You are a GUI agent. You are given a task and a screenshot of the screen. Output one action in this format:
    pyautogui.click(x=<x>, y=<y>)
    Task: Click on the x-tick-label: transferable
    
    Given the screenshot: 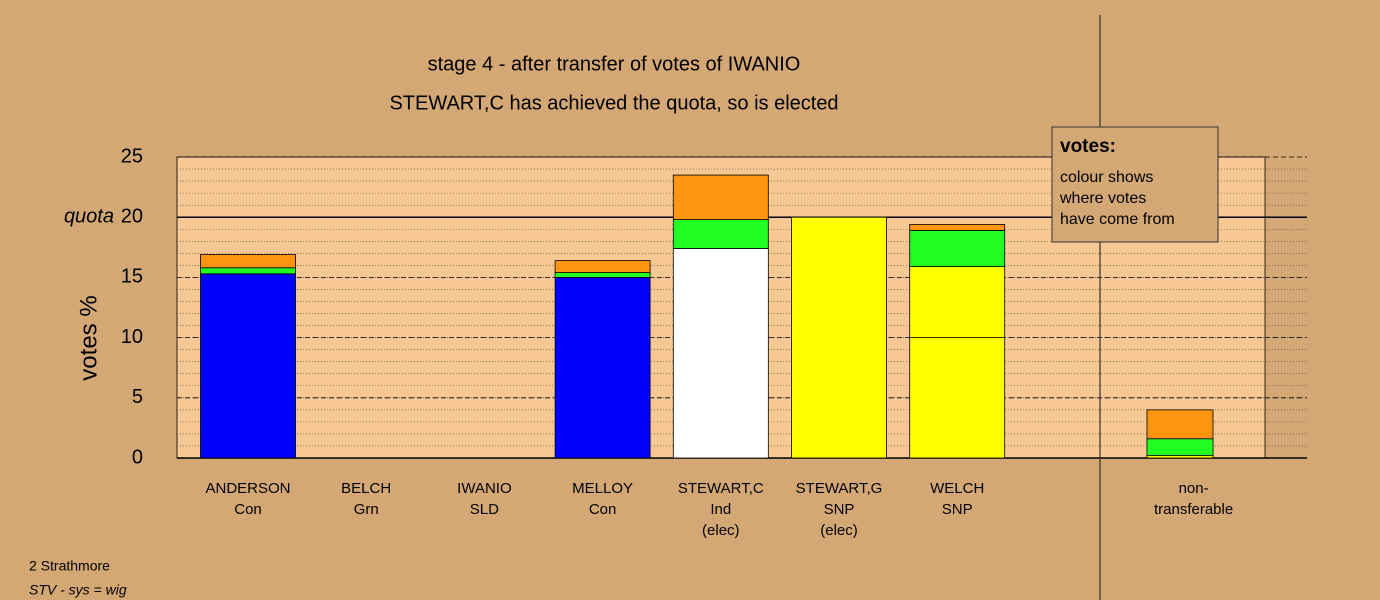 What is the action you would take?
    pyautogui.click(x=1193, y=509)
    